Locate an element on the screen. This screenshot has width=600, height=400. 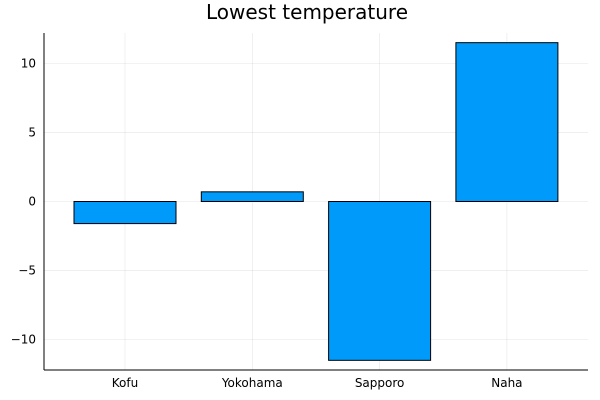
bar-yokohama is located at coordinates (252, 197).